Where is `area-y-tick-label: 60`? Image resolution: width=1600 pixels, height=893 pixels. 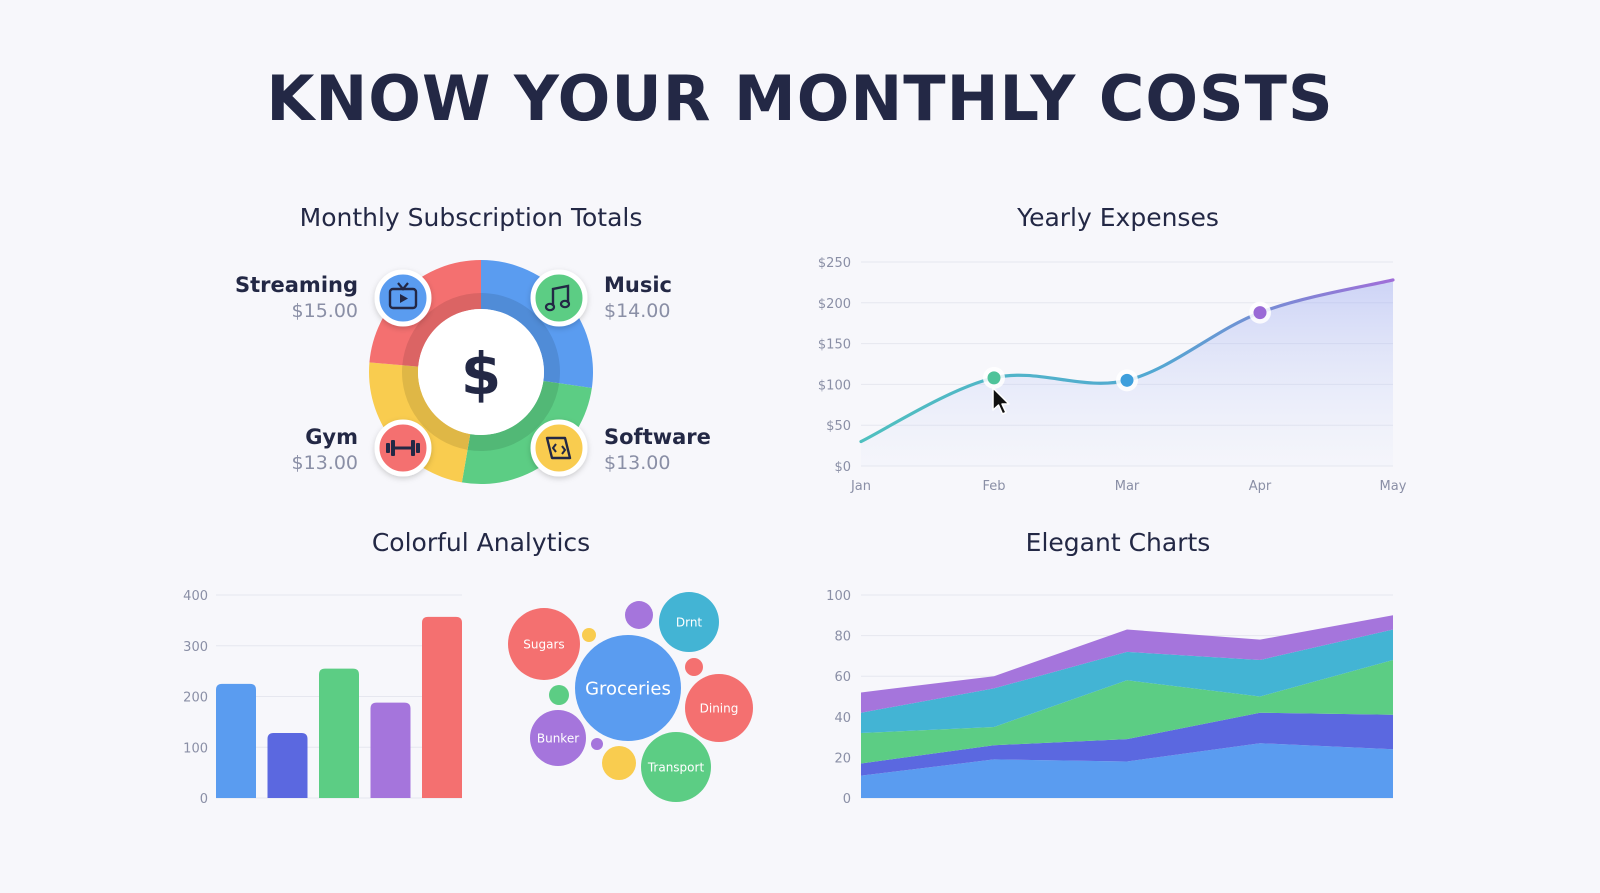 area-y-tick-label: 60 is located at coordinates (842, 677).